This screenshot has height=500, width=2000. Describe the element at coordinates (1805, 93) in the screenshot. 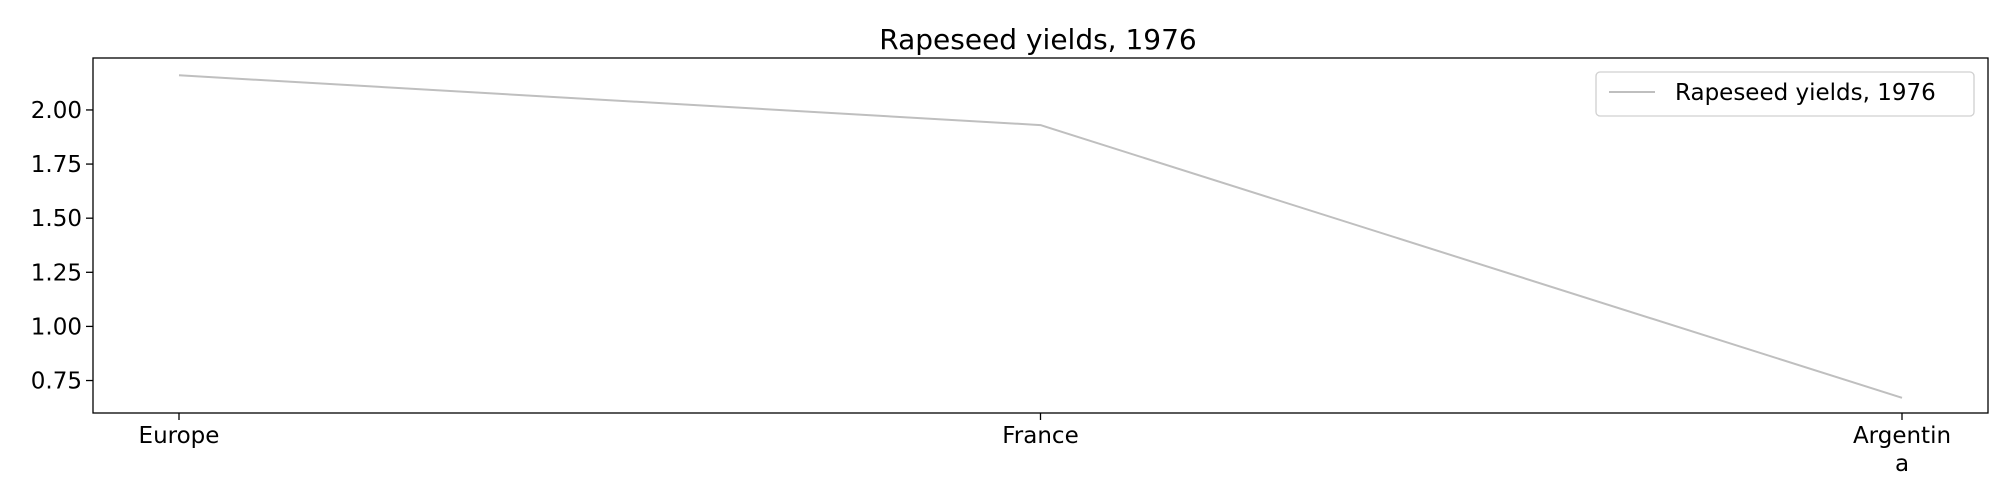

I see `legend-label: Rapeseed yields, 1976` at that location.